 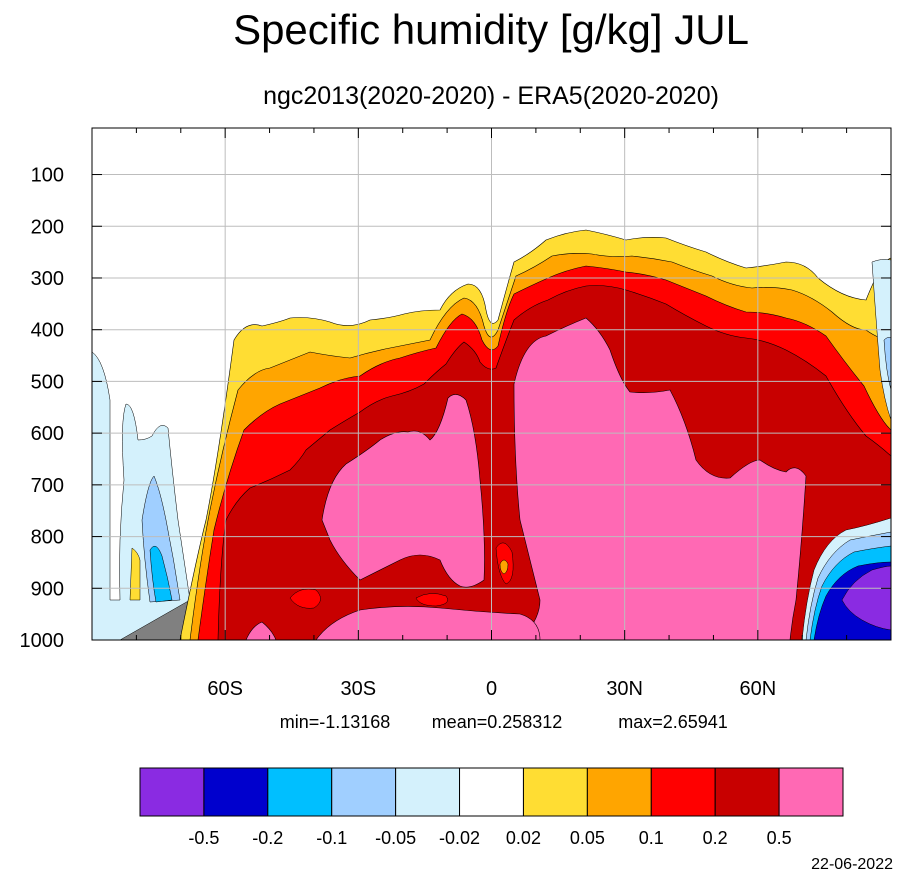 What do you see at coordinates (881, 340) in the screenshot?
I see `contour-fill-neg002-top` at bounding box center [881, 340].